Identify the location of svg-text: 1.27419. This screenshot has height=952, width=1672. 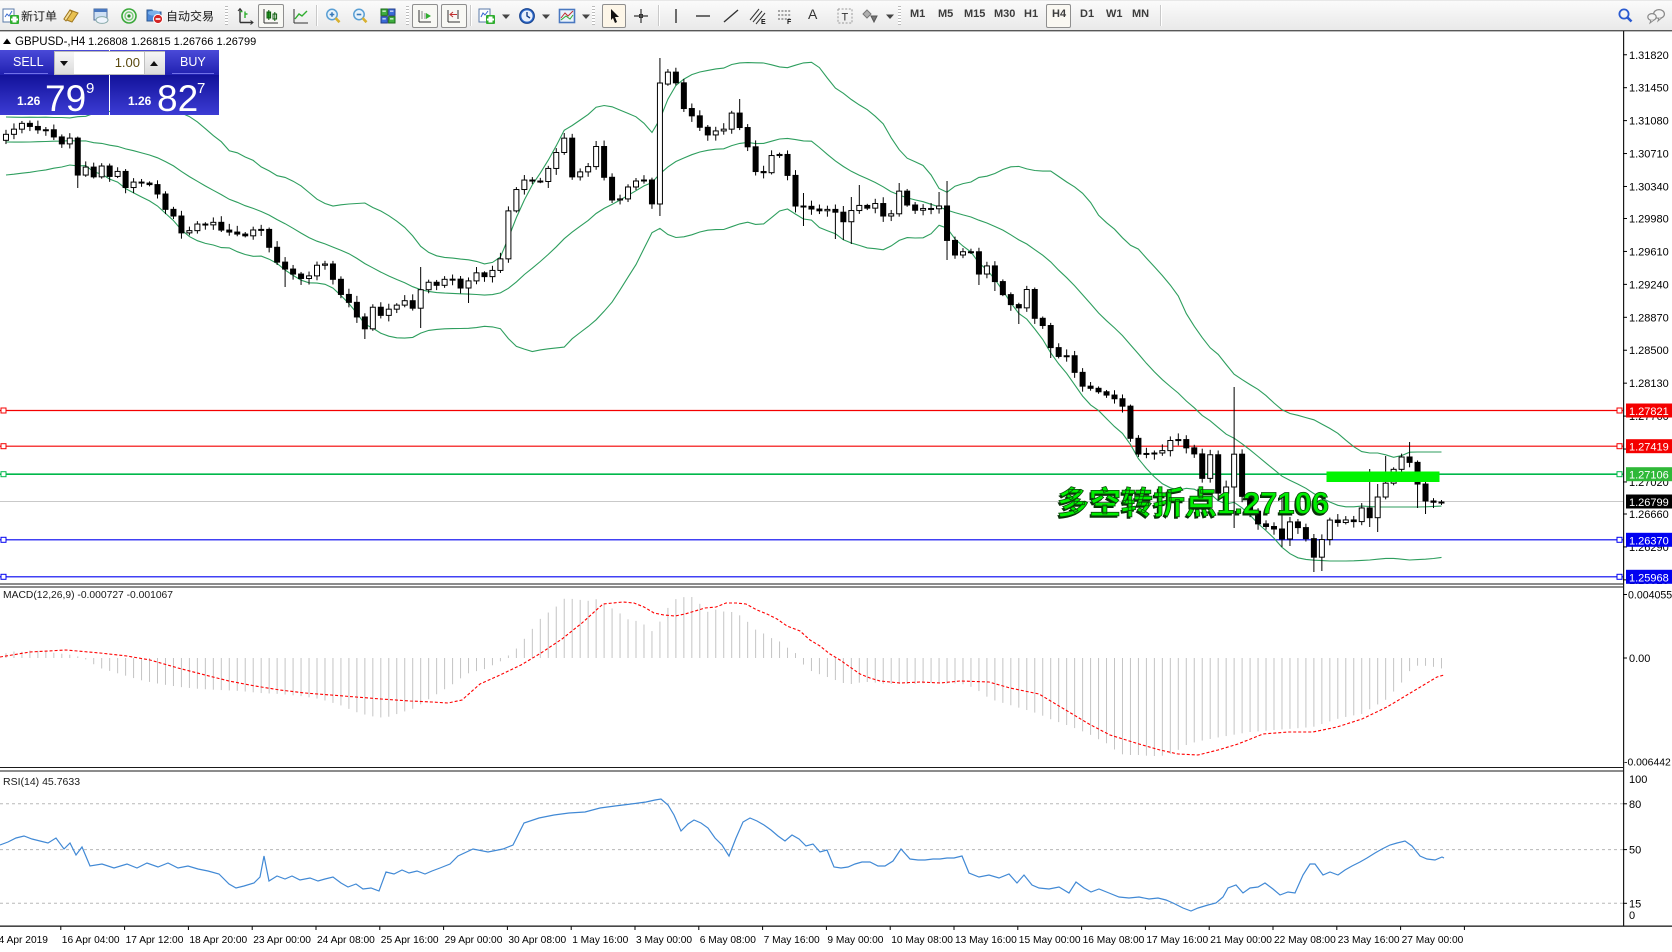
(1649, 448).